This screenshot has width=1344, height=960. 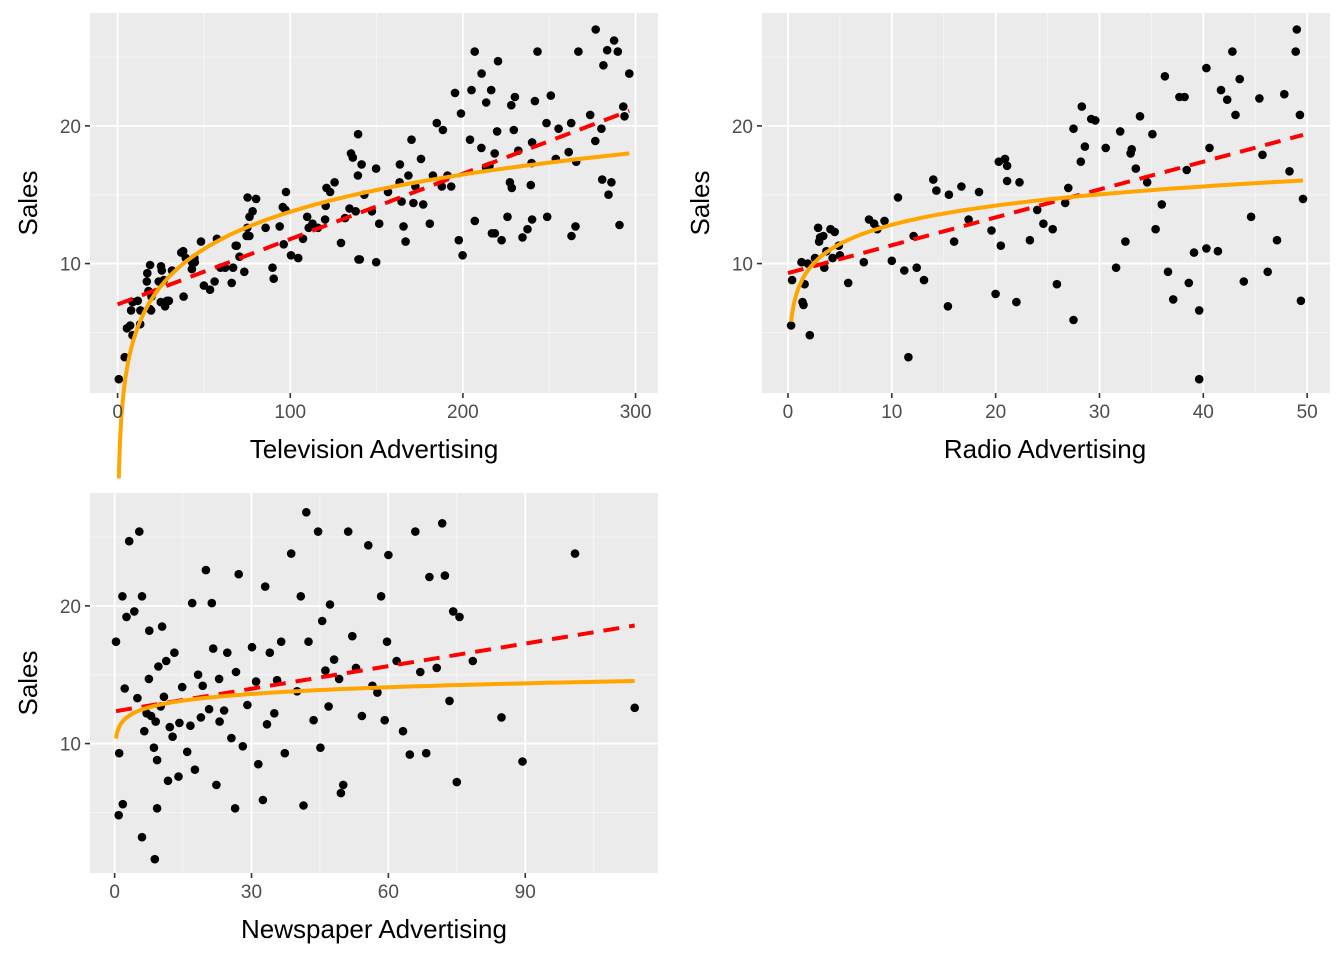 What do you see at coordinates (374, 929) in the screenshot?
I see `x-axis-title: Newspaper Advertising` at bounding box center [374, 929].